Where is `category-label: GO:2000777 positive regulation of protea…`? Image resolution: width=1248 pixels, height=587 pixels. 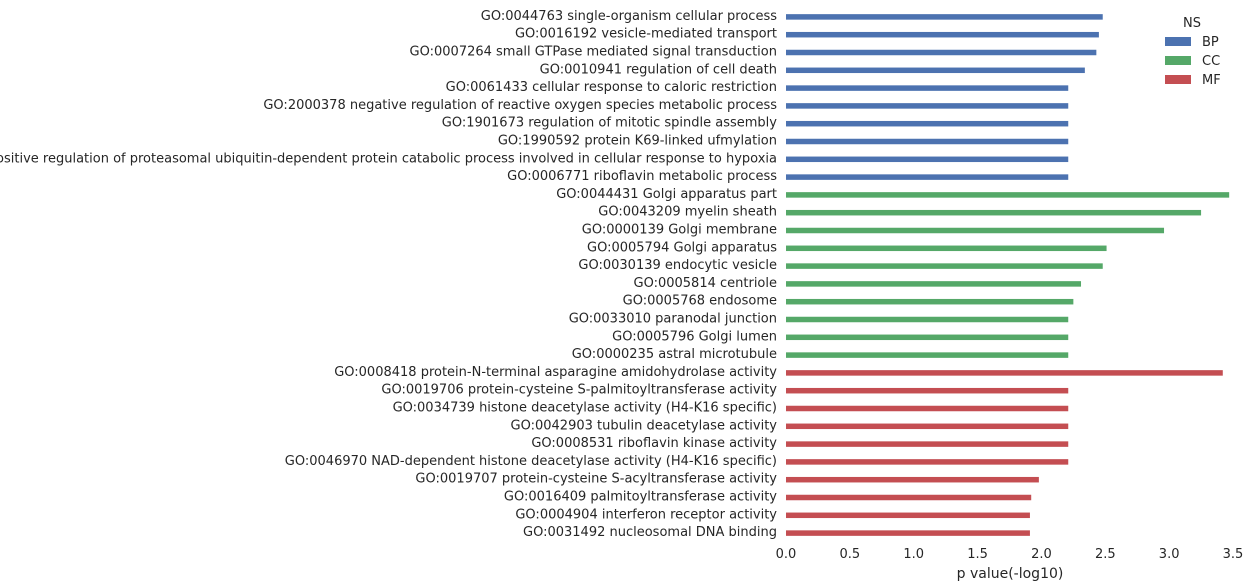 category-label: GO:2000777 positive regulation of protea… is located at coordinates (388, 158).